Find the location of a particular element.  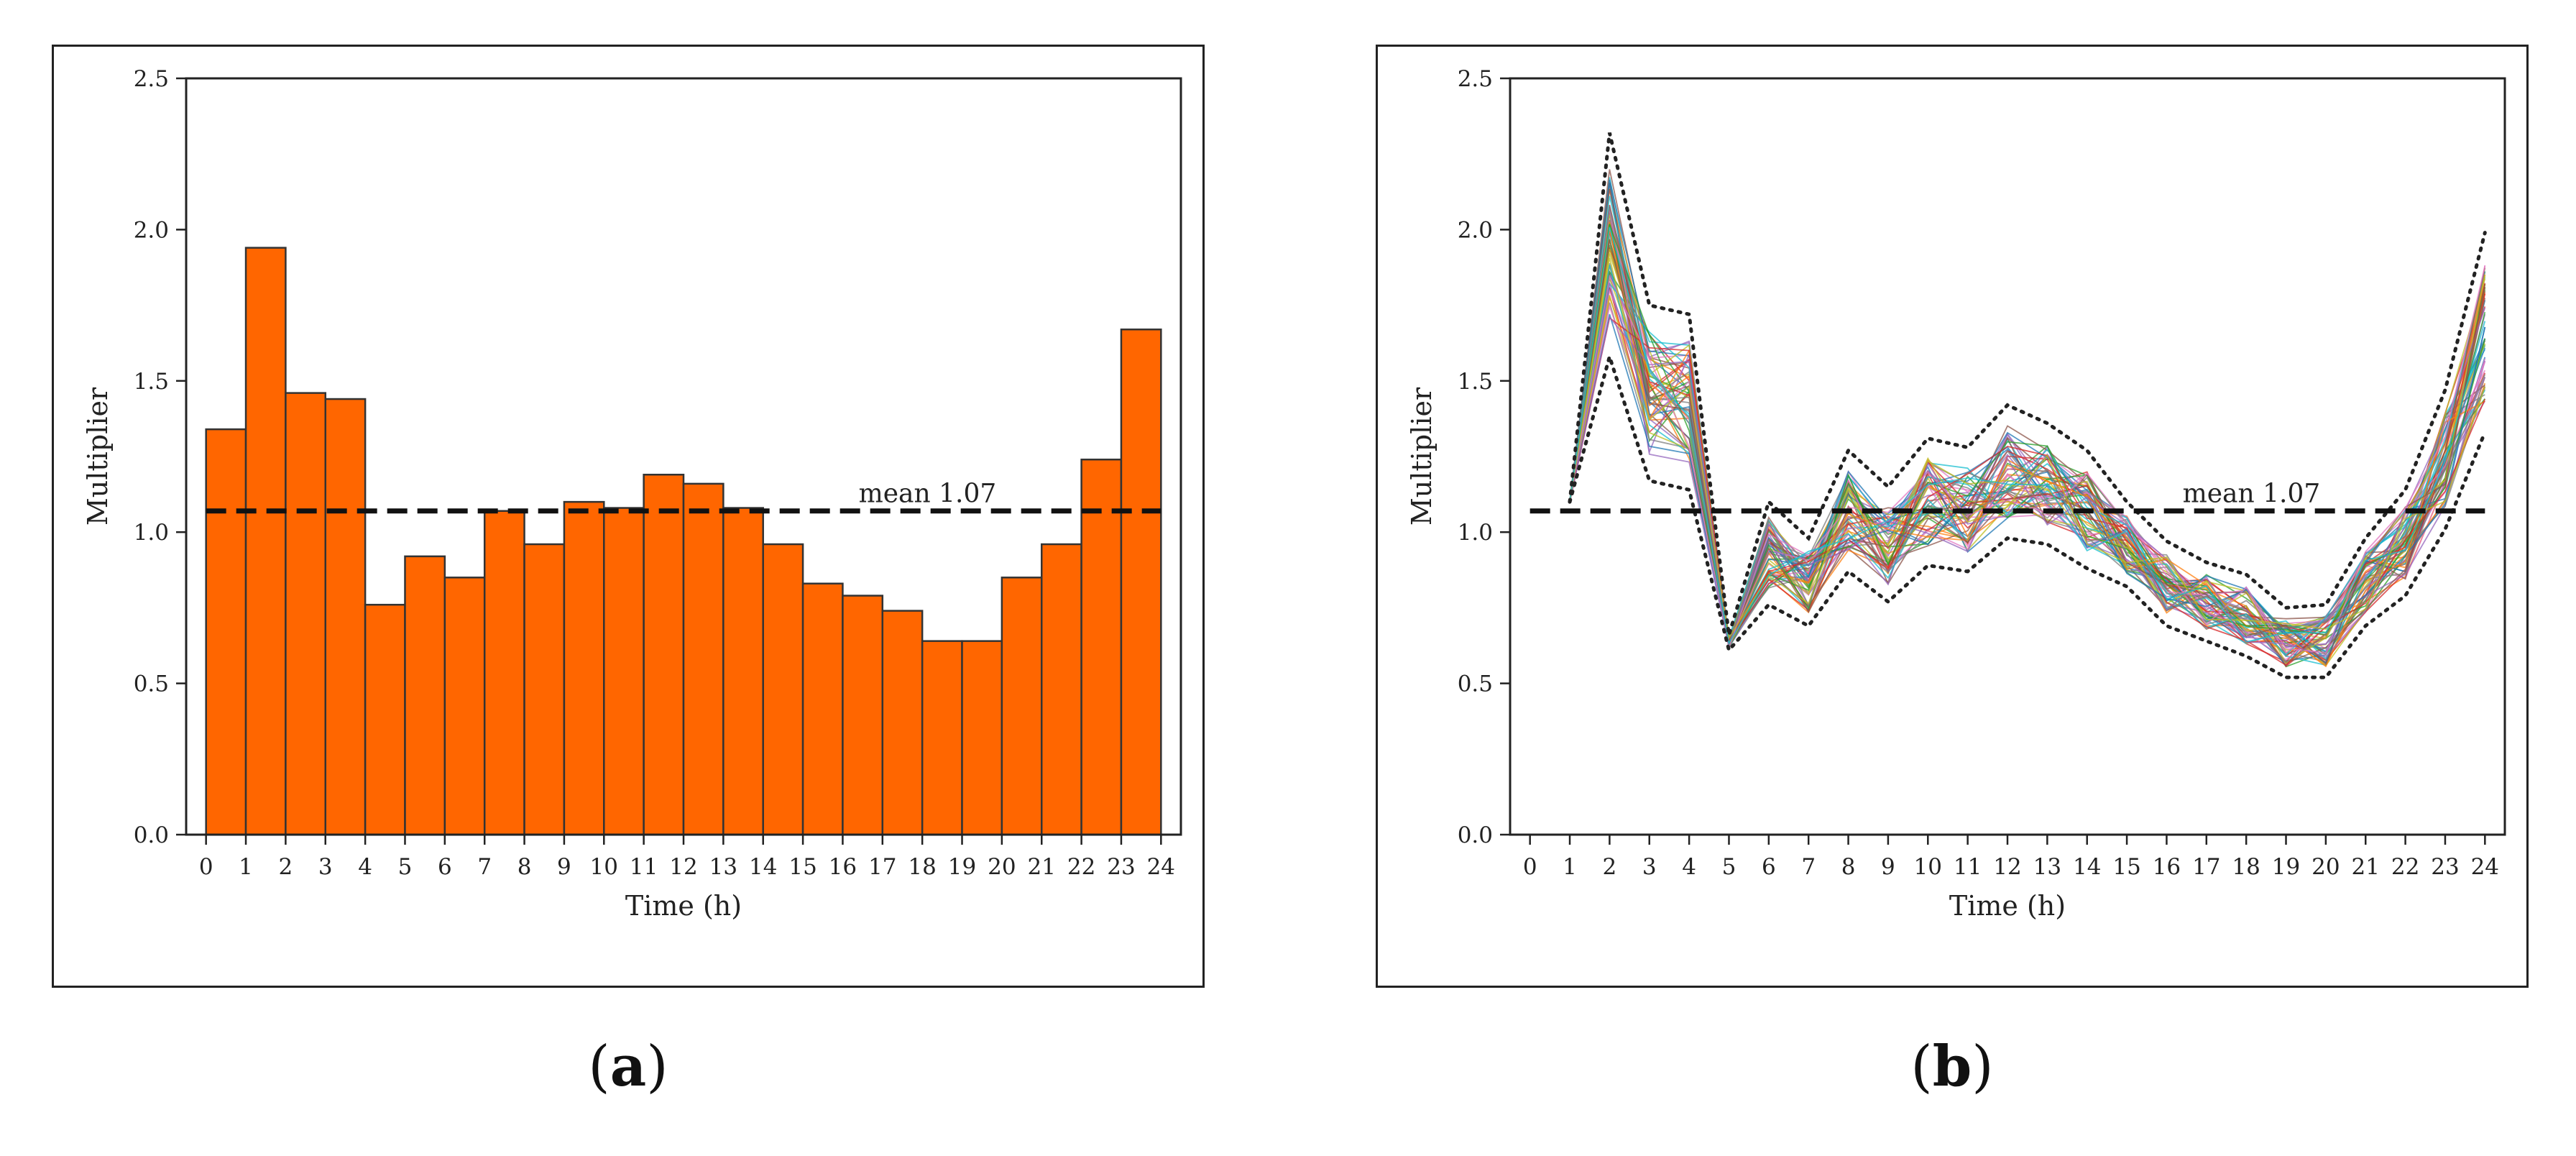

x-tick-label: 17 is located at coordinates (882, 867).